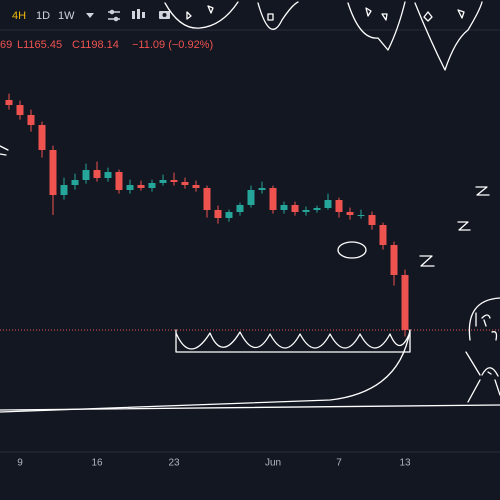 The height and width of the screenshot is (500, 500). I want to click on doodle-ground, so click(250, 407).